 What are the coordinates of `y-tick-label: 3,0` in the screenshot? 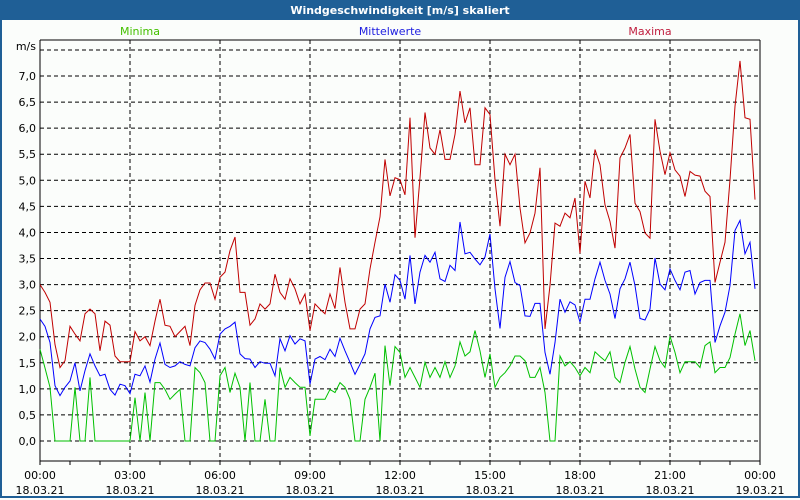 It's located at (28, 285).